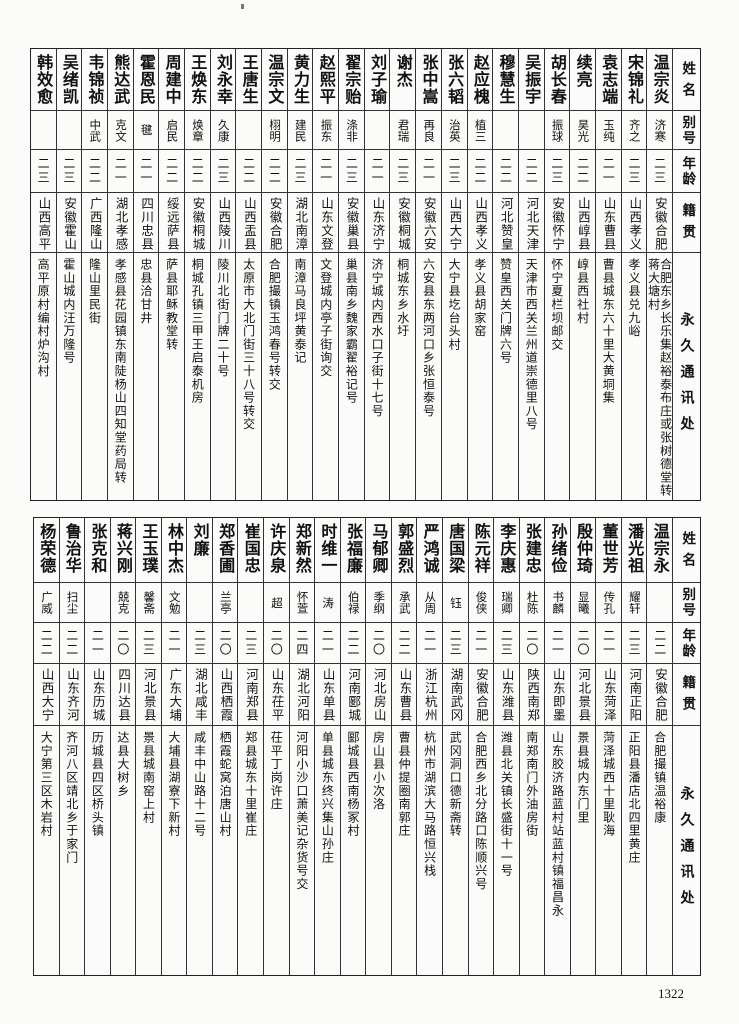 This screenshot has height=1024, width=739. Describe the element at coordinates (248, 80) in the screenshot. I see `name-cell: 王唐生` at that location.